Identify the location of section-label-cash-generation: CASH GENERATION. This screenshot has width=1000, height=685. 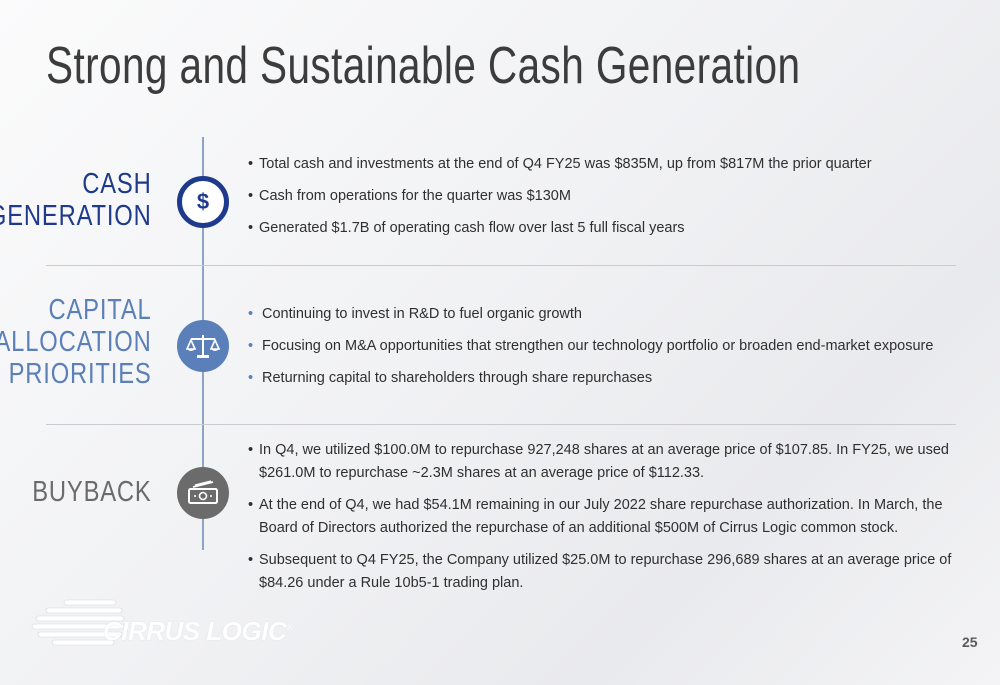
(76, 200).